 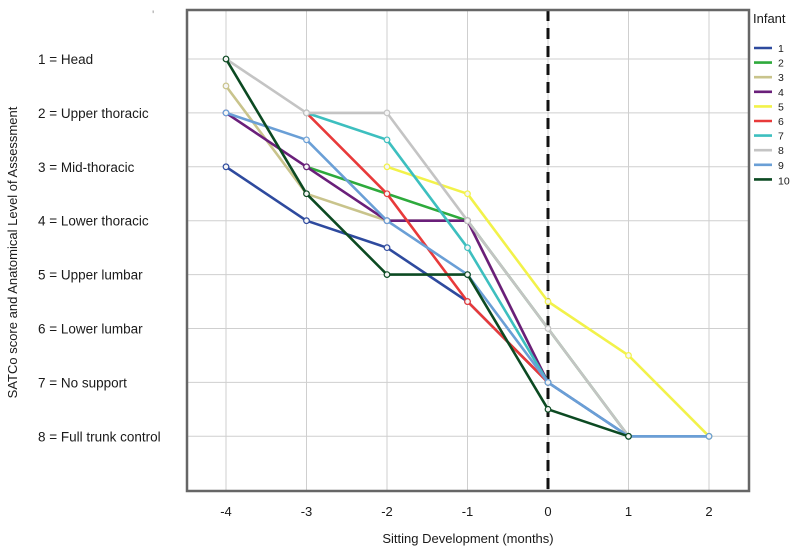 What do you see at coordinates (781, 166) in the screenshot?
I see `legend-label-9: 9` at bounding box center [781, 166].